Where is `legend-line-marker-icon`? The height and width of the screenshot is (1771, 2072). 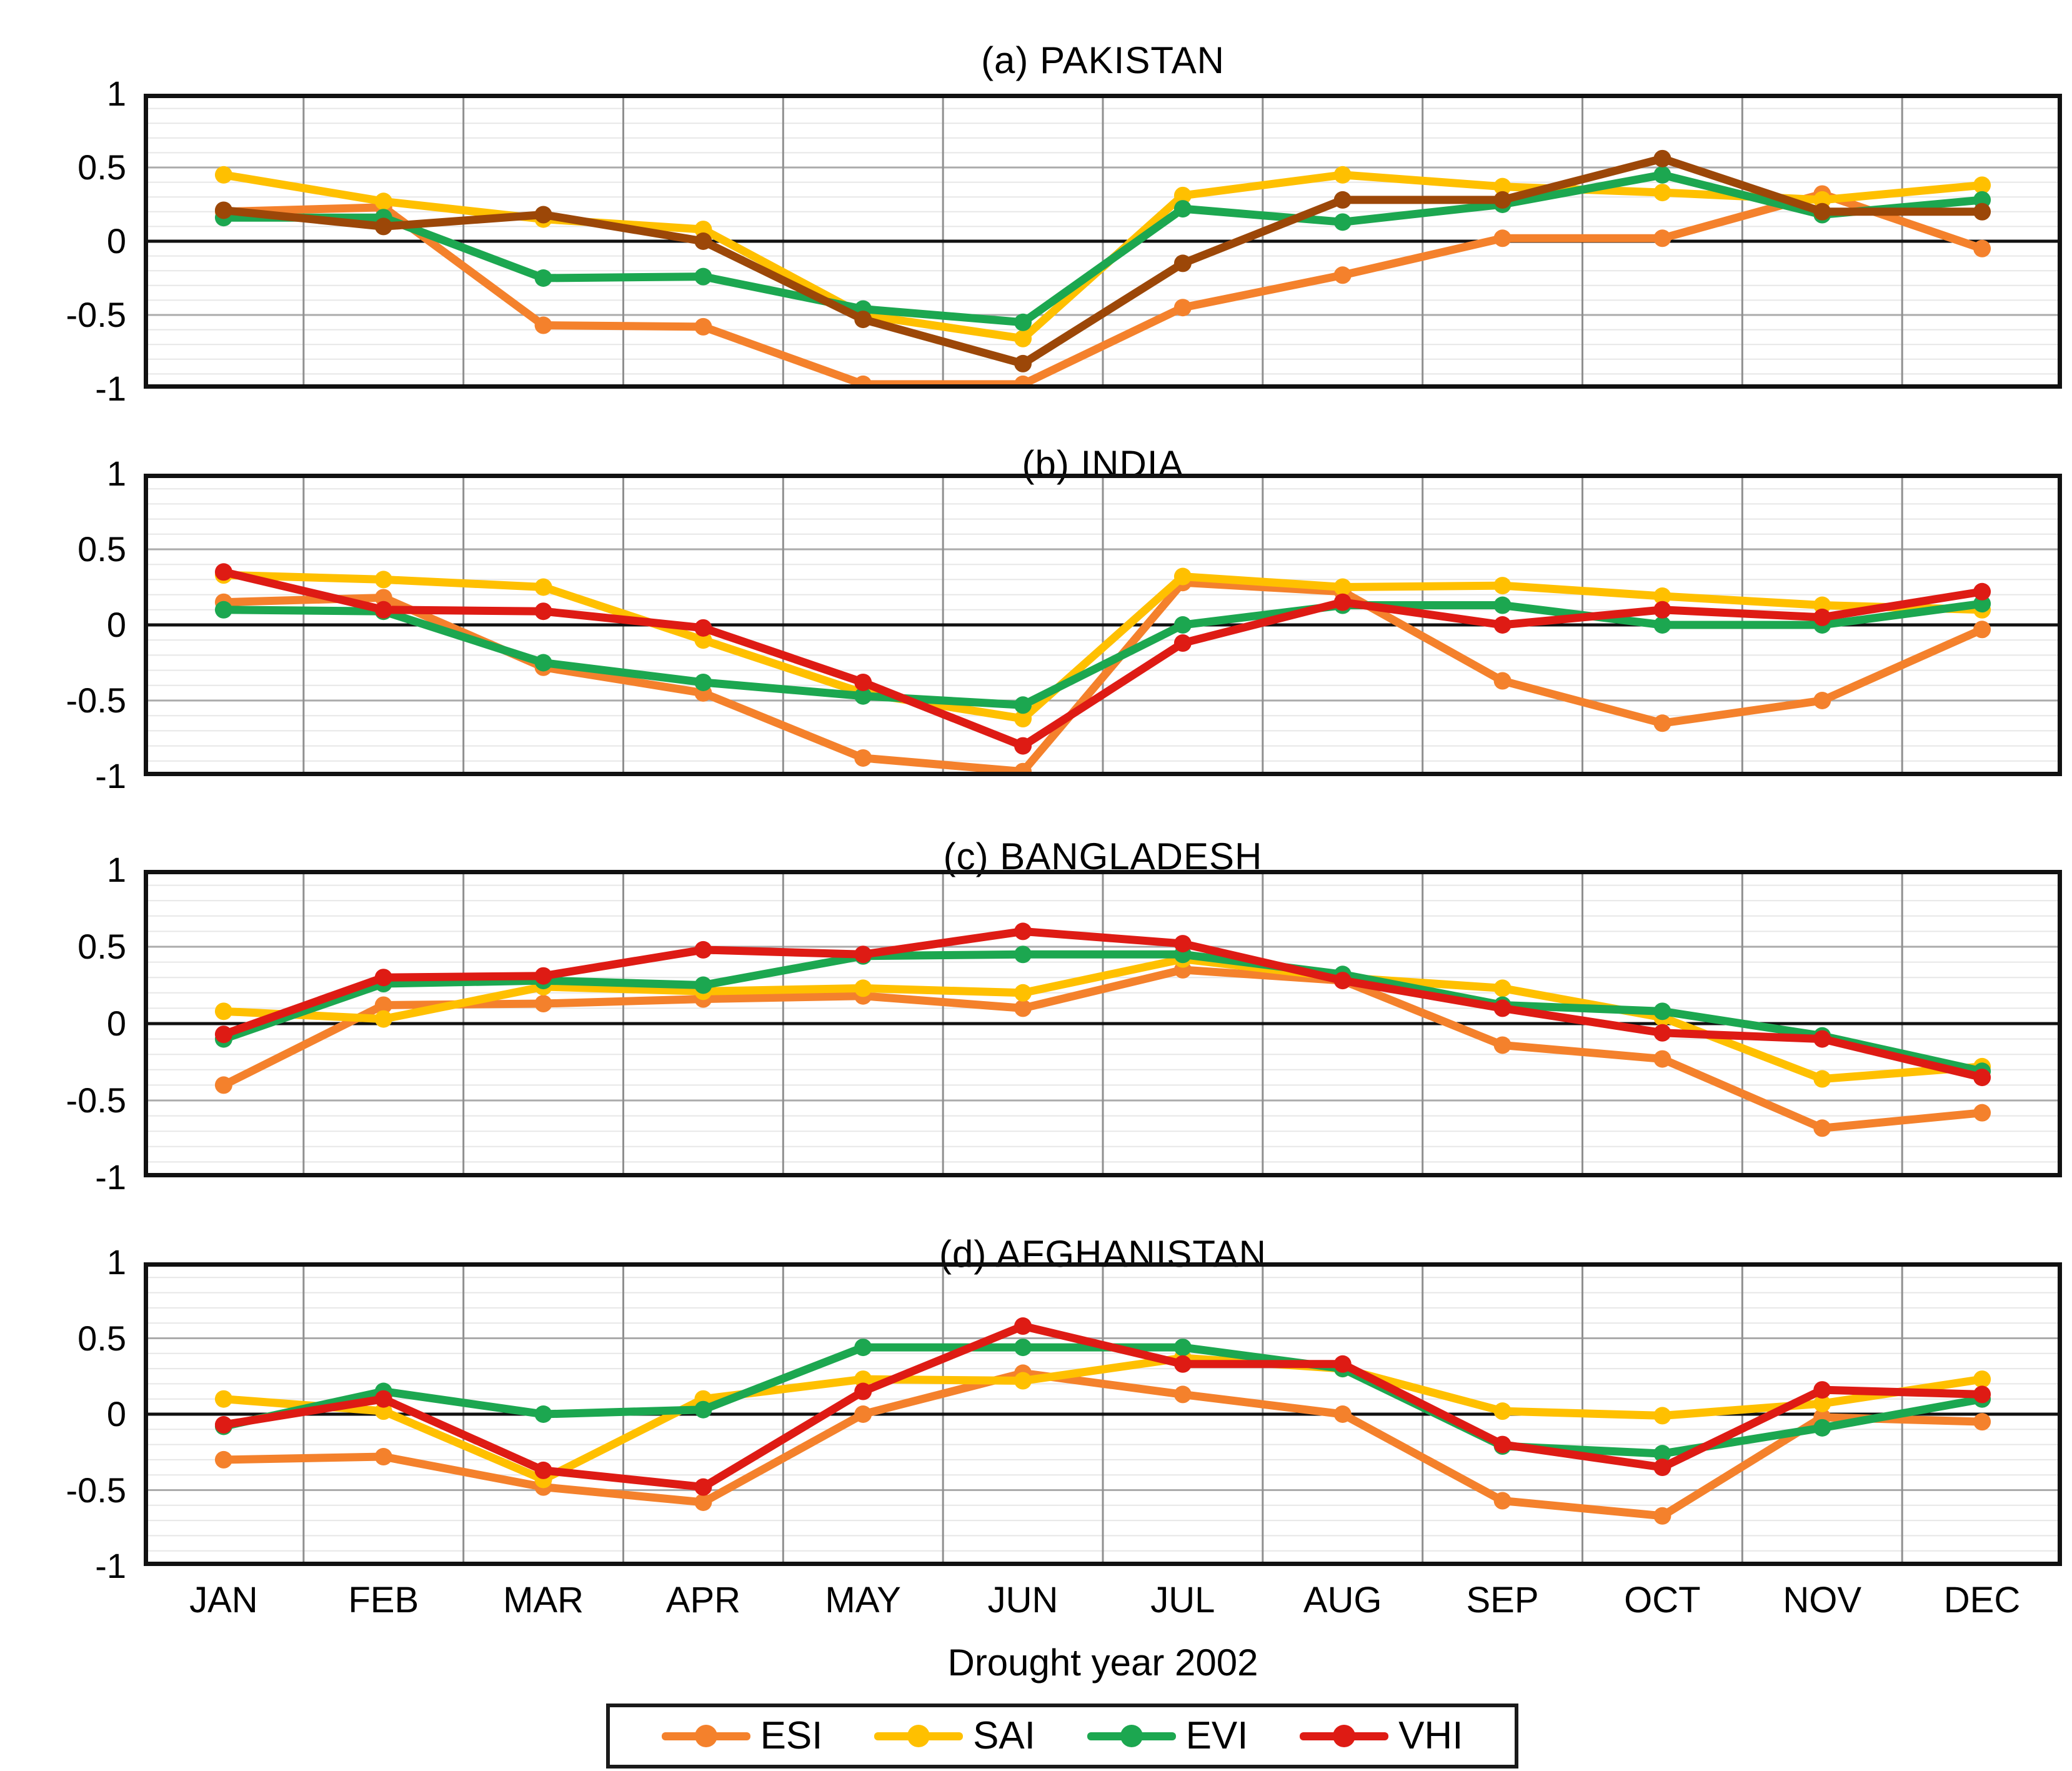 legend-line-marker-icon is located at coordinates (1131, 1736).